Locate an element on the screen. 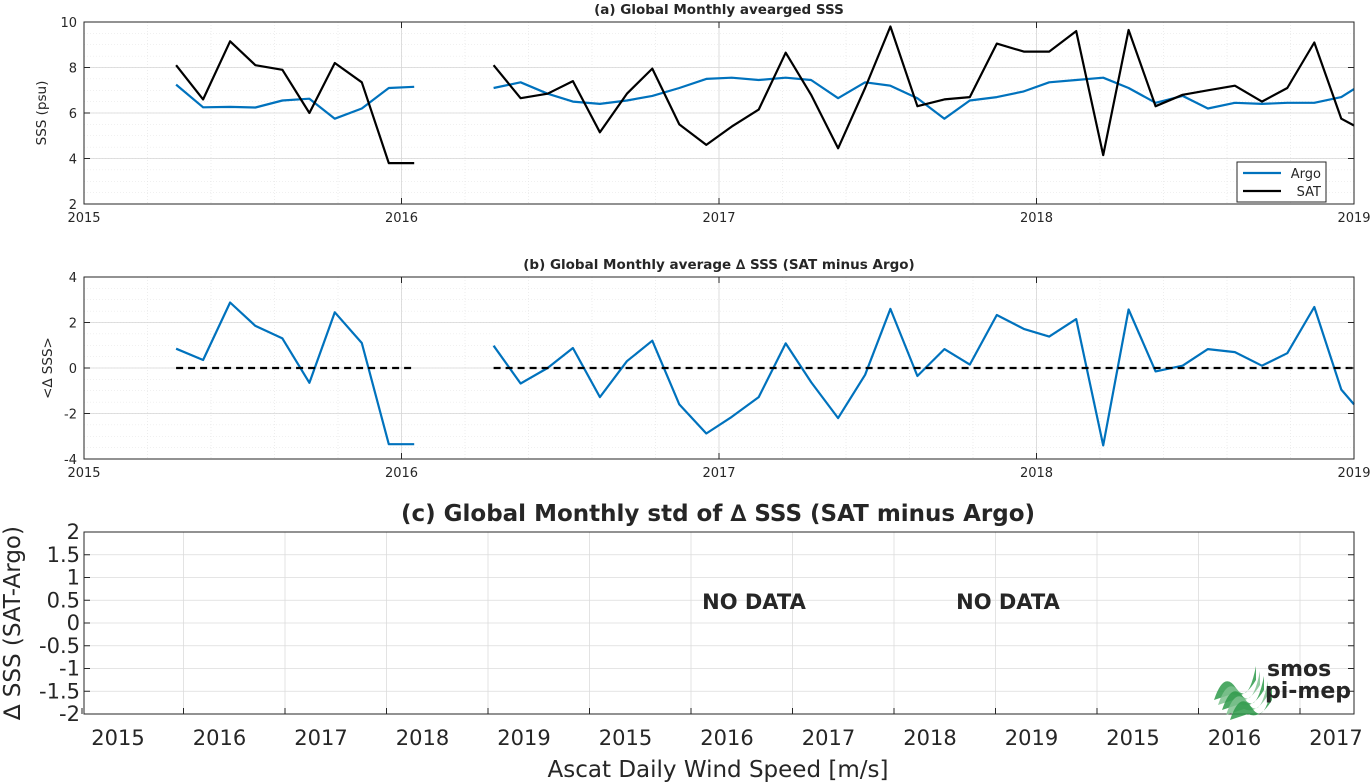 The image size is (1372, 784). y-tick-label: -4 is located at coordinates (70, 460).